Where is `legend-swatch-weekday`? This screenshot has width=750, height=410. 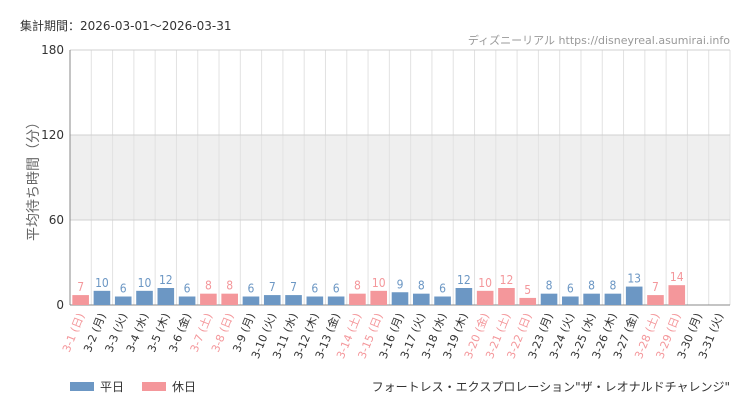
legend-swatch-weekday is located at coordinates (82, 386).